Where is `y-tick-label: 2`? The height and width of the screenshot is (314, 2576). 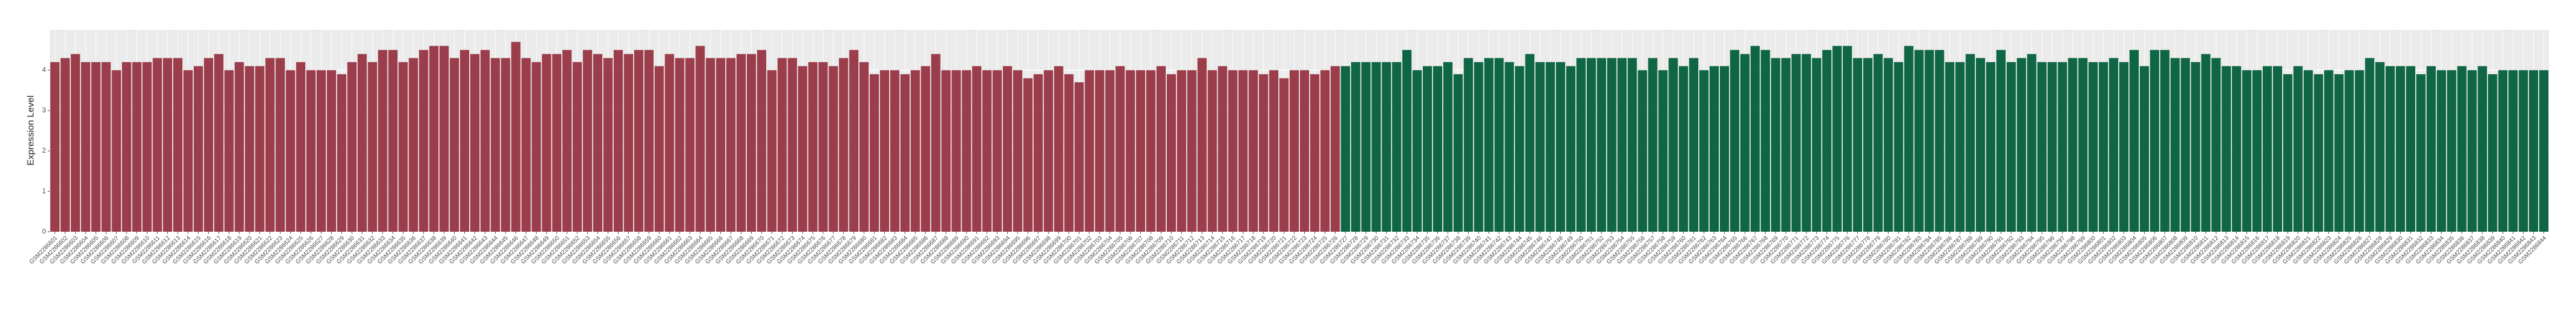 y-tick-label: 2 is located at coordinates (44, 150).